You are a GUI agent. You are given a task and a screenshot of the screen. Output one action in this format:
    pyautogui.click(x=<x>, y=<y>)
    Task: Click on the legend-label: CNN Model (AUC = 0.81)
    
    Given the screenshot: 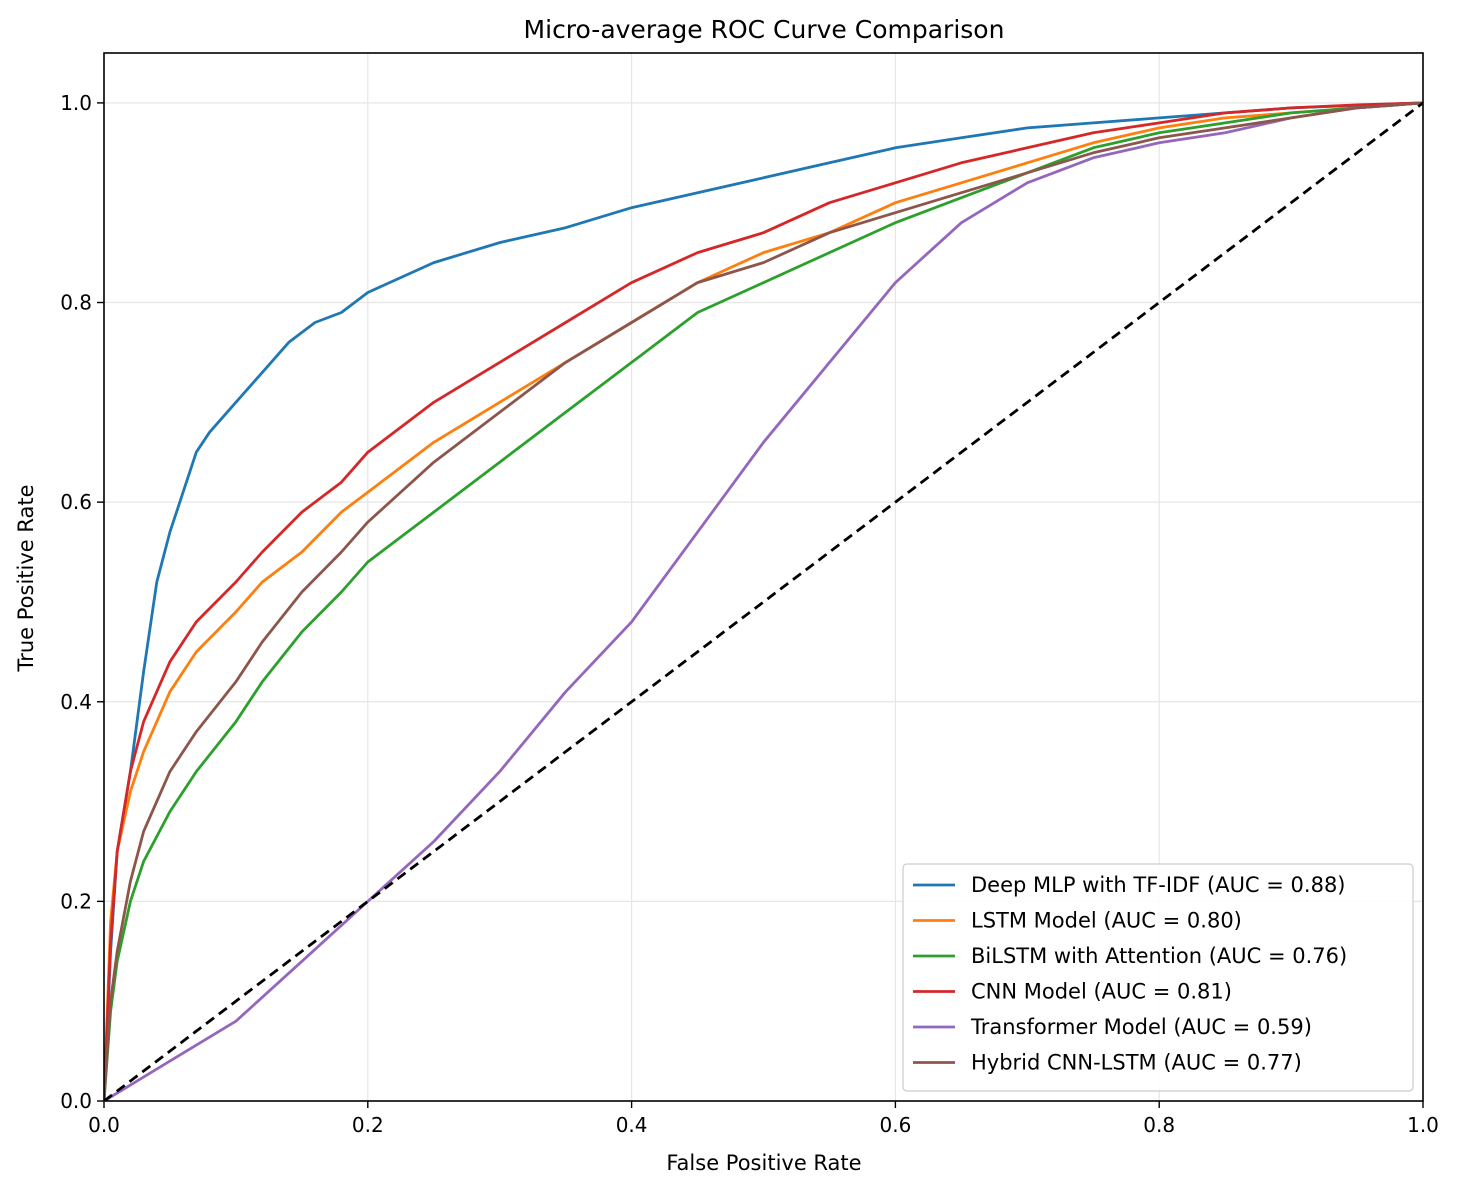 What is the action you would take?
    pyautogui.click(x=1101, y=992)
    